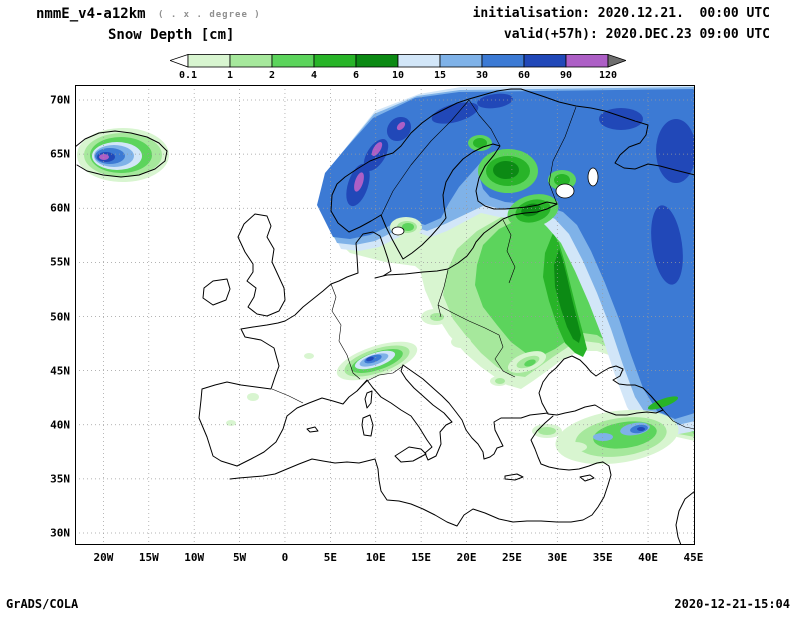 The height and width of the screenshot is (618, 800). What do you see at coordinates (171, 35) in the screenshot?
I see `variable-title: Snow Depth [cm]` at bounding box center [171, 35].